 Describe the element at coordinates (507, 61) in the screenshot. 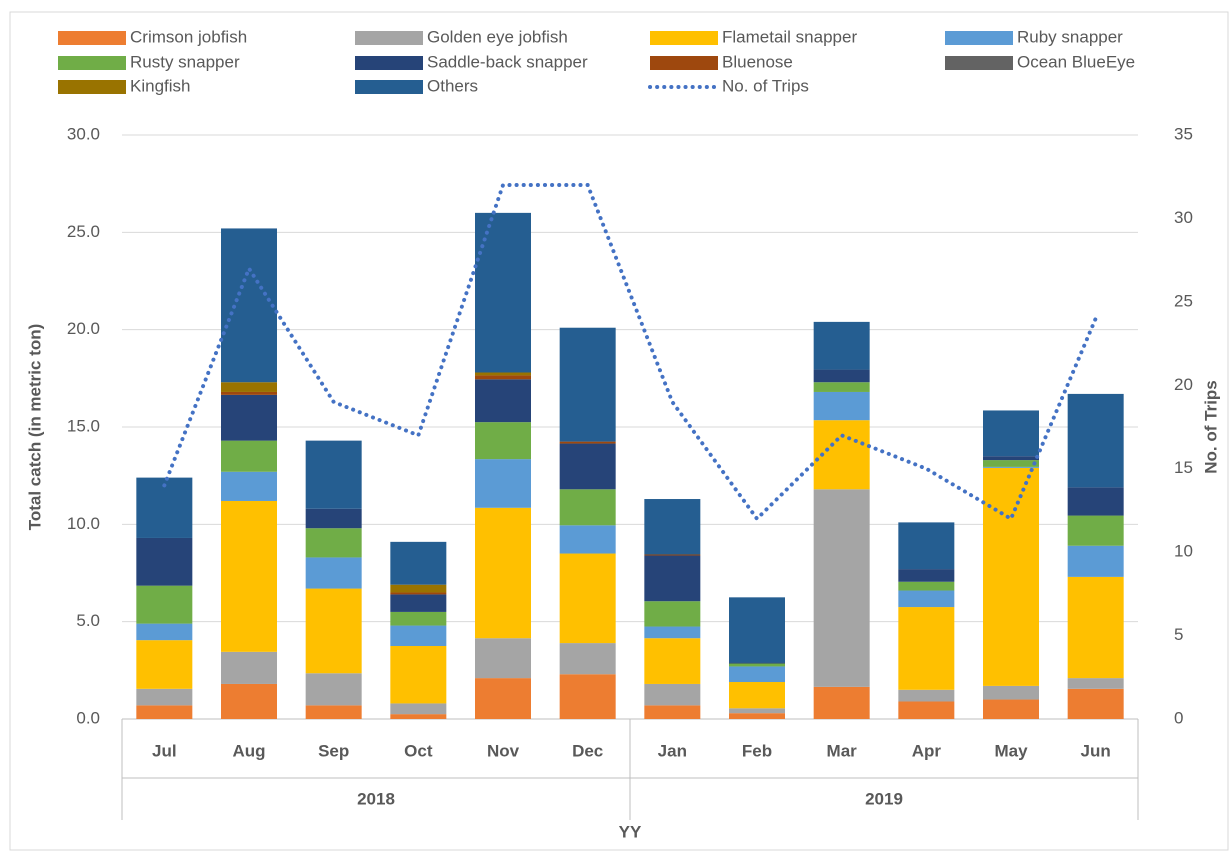

I see `legend-label: Saddle-back snapper` at that location.